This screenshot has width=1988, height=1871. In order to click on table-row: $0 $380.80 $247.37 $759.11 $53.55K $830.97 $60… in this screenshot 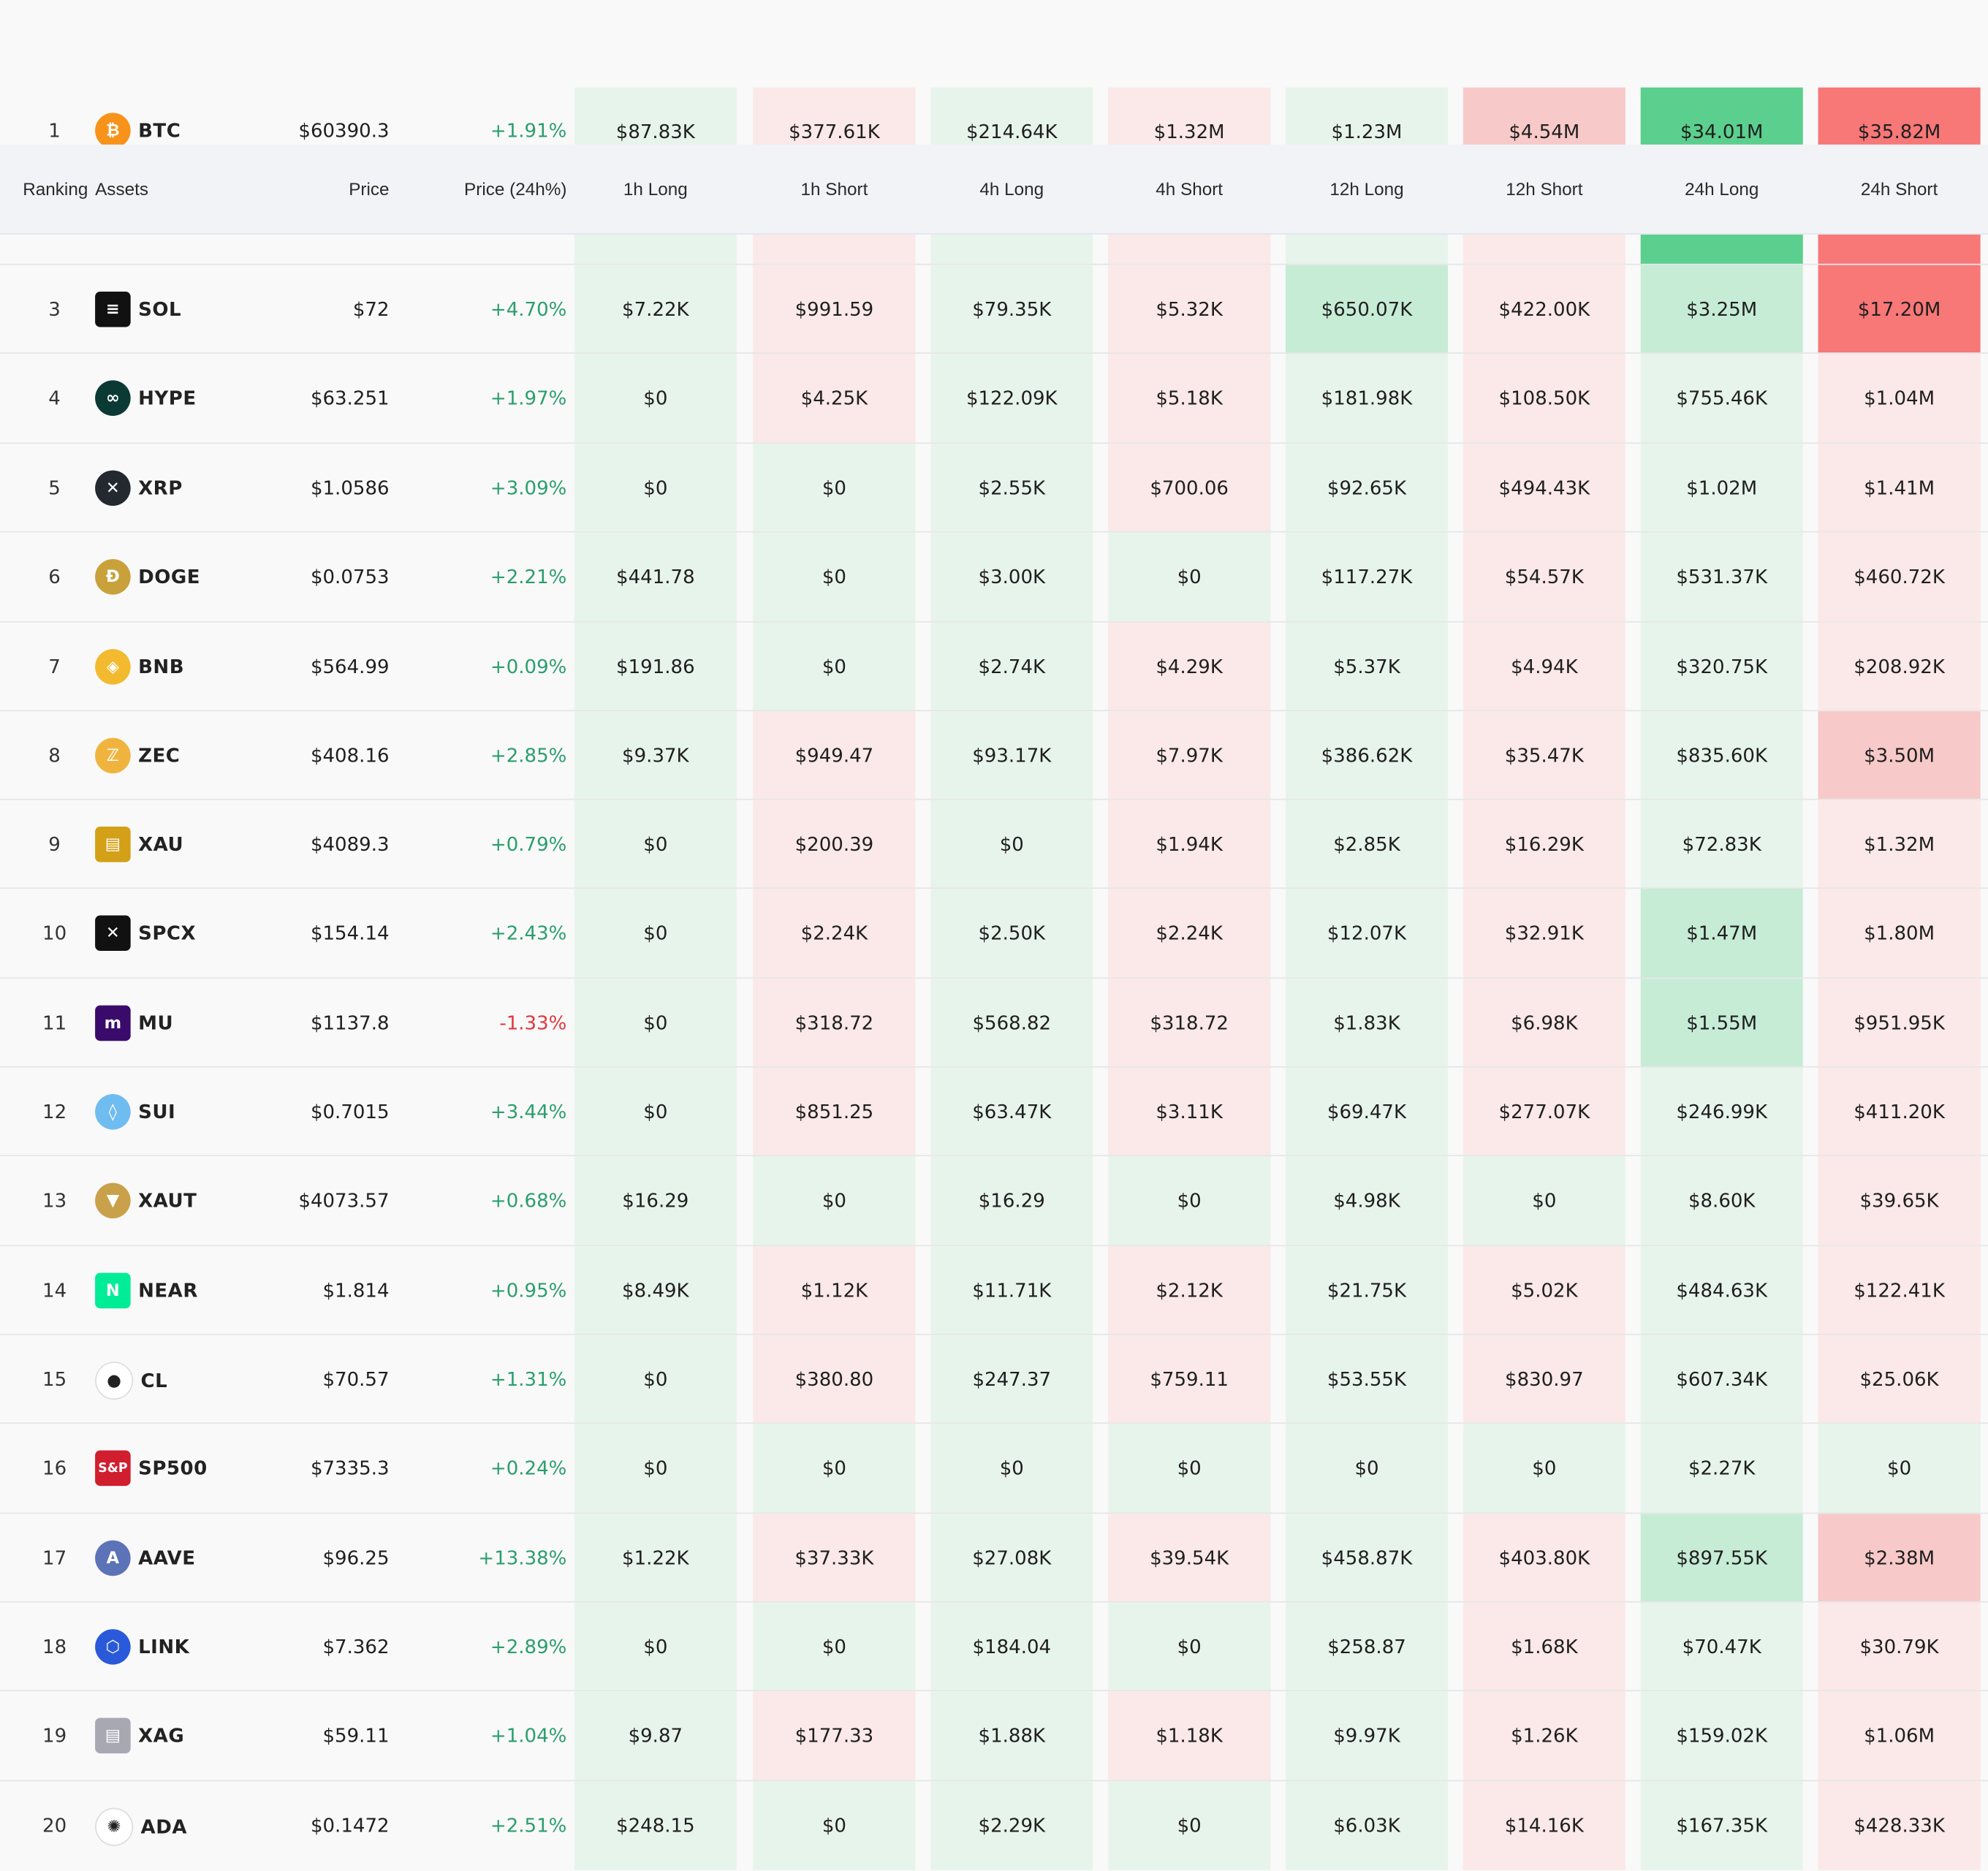, I will do `click(994, 1378)`.